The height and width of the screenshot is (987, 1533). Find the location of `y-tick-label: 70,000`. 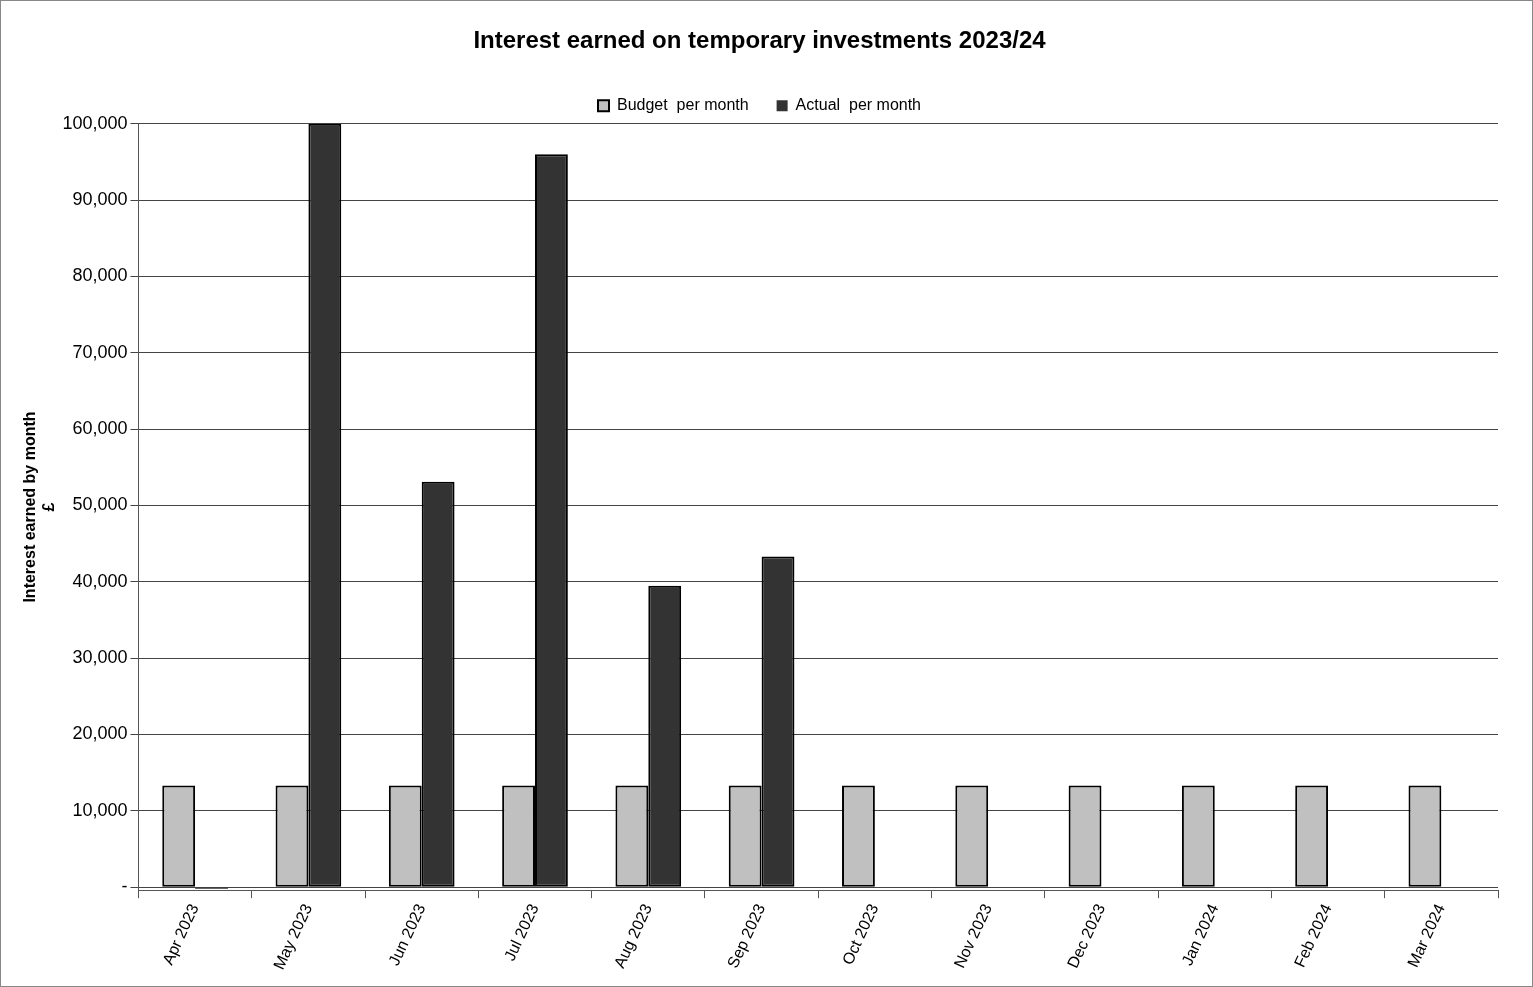

y-tick-label: 70,000 is located at coordinates (100, 351).